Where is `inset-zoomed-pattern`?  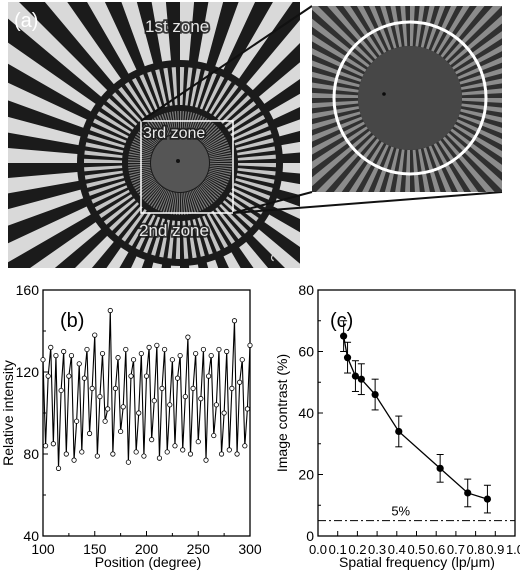
inset-zoomed-pattern is located at coordinates (407, 99).